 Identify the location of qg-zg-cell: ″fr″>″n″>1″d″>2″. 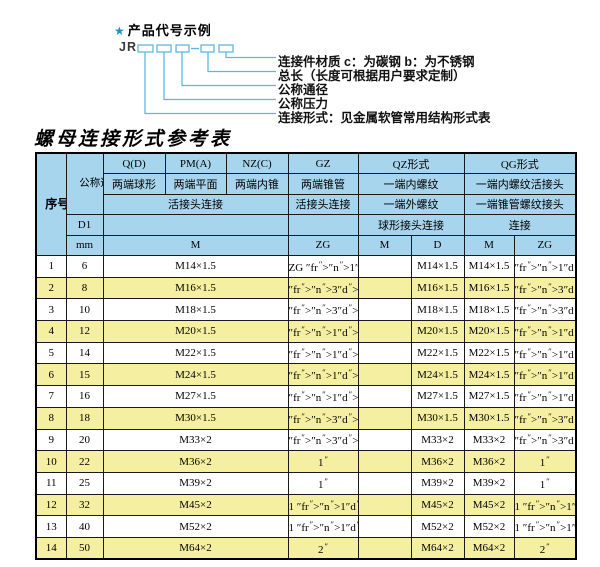
(545, 396).